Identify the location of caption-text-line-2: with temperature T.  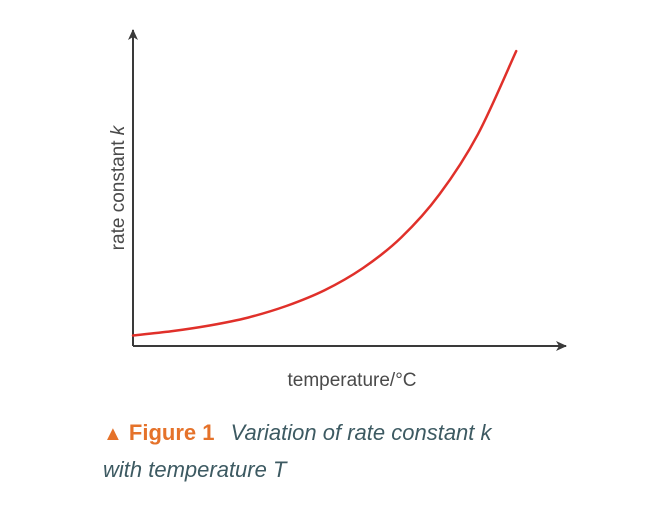
(195, 469).